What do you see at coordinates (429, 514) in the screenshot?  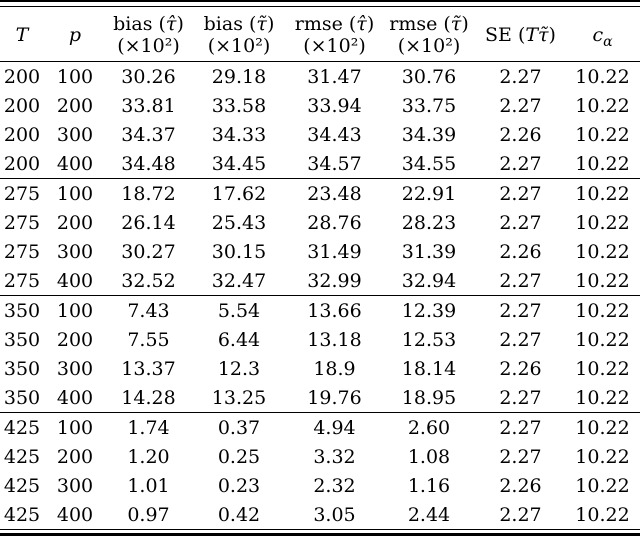 I see `cell-rmse_tilde: 2.44` at bounding box center [429, 514].